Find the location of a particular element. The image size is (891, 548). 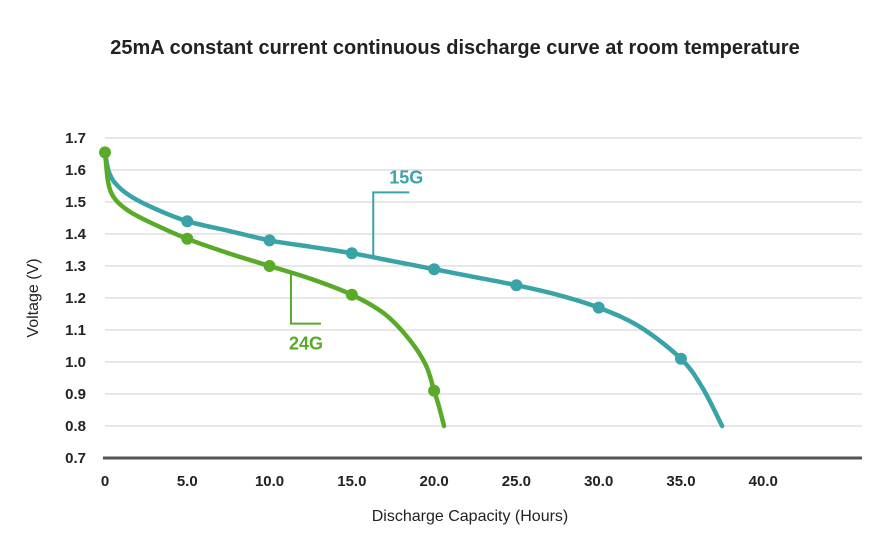

series-24g-label: 24G is located at coordinates (306, 344).